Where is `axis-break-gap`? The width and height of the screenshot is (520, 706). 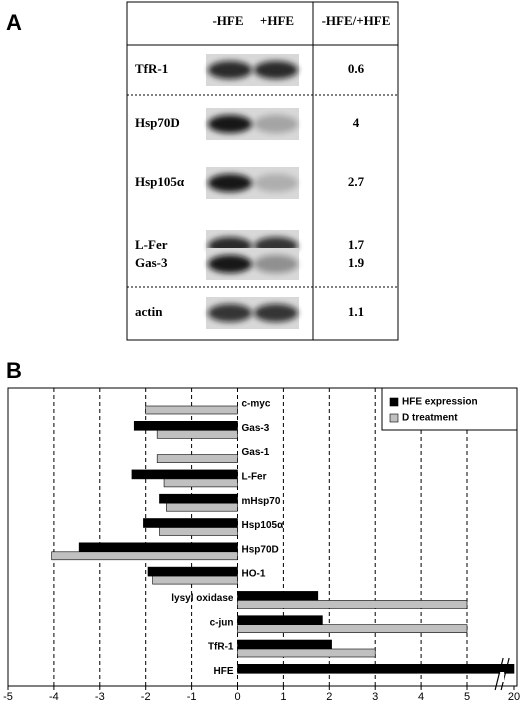
axis-break-gap is located at coordinates (502, 677).